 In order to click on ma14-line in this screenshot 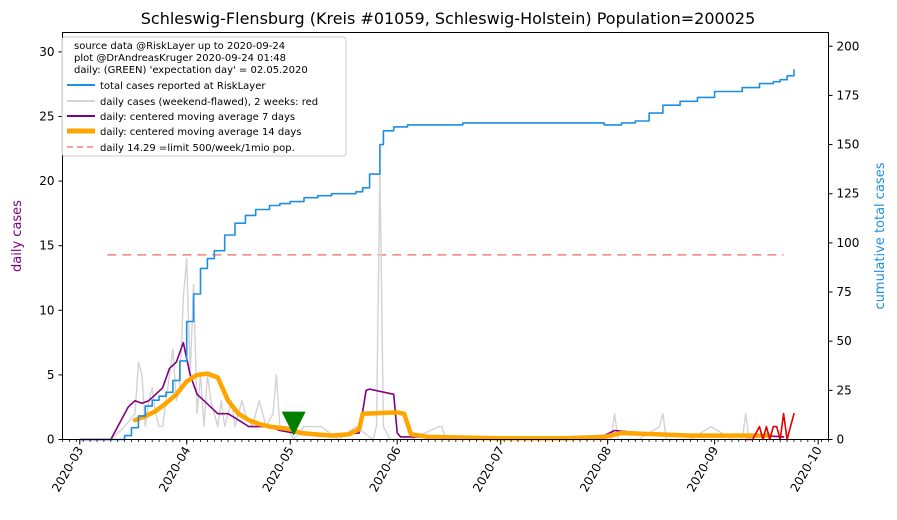, I will do `click(452, 406)`.